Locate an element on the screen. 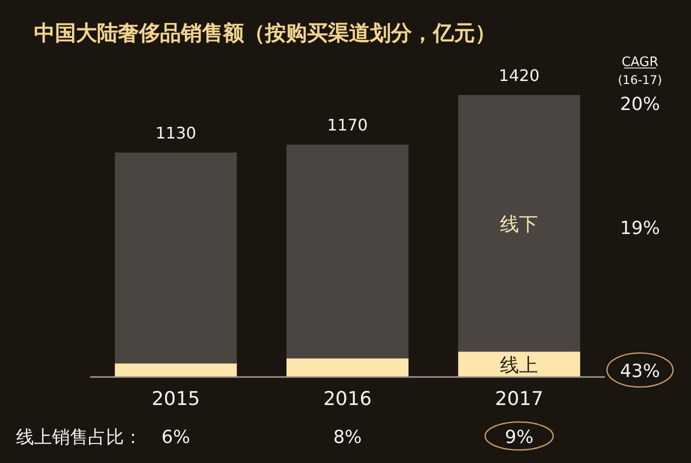 The height and width of the screenshot is (463, 691). text: 1420 is located at coordinates (519, 75).